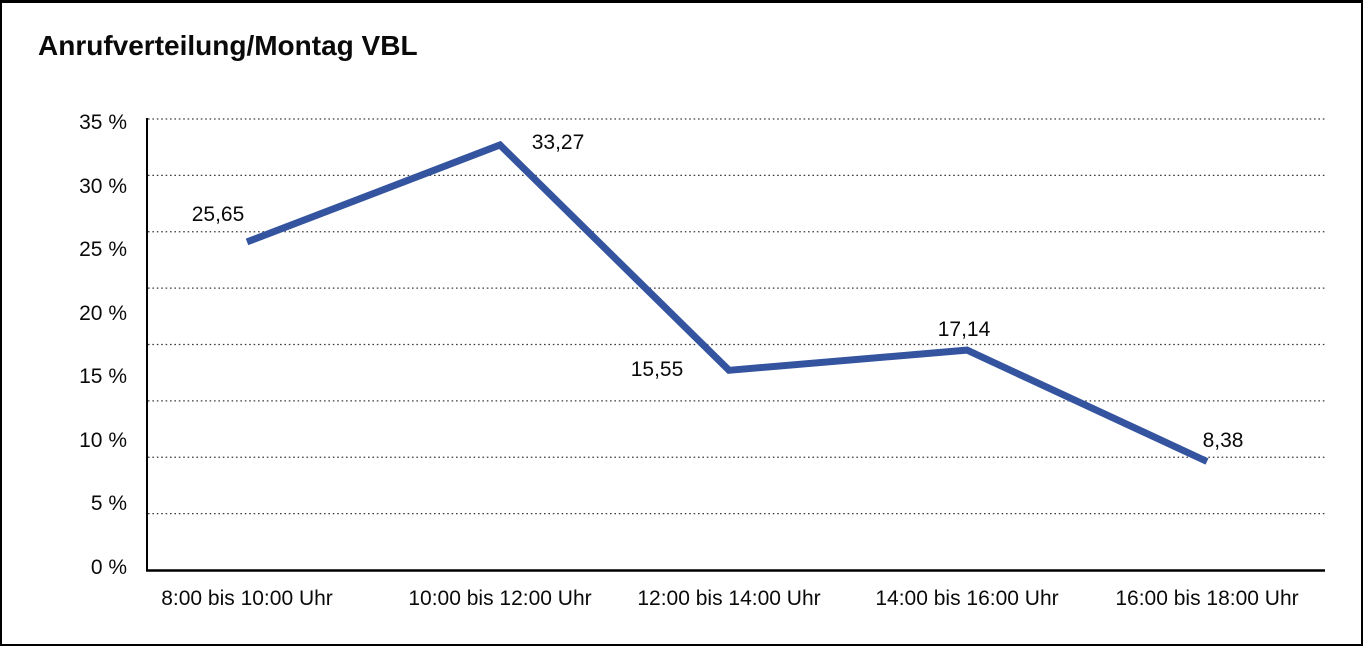 This screenshot has width=1363, height=646. What do you see at coordinates (1207, 598) in the screenshot?
I see `x-category-label: 16:00 bis 18:00 Uhr` at bounding box center [1207, 598].